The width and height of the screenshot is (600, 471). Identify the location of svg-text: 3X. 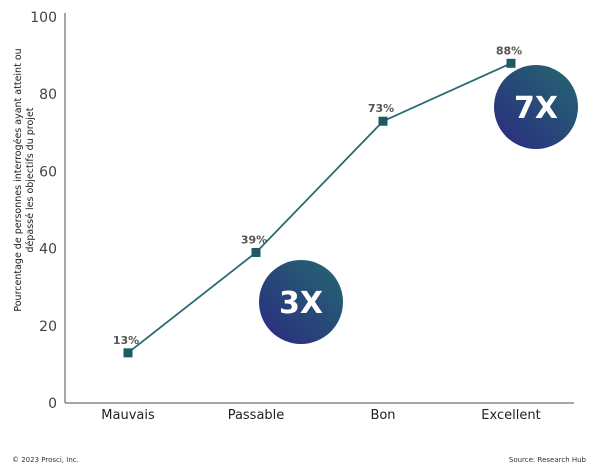
(301, 303).